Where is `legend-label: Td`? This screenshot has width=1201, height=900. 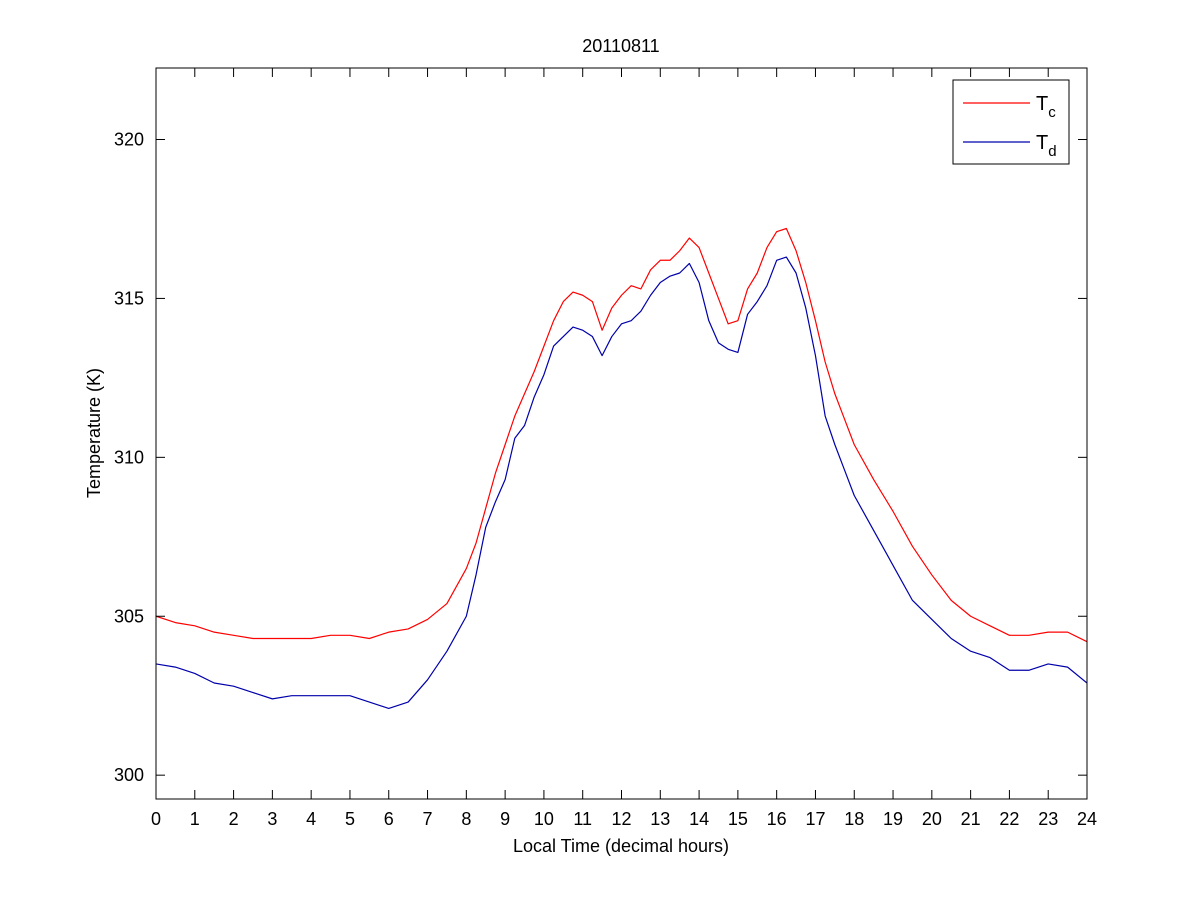
legend-label: Td is located at coordinates (1046, 146).